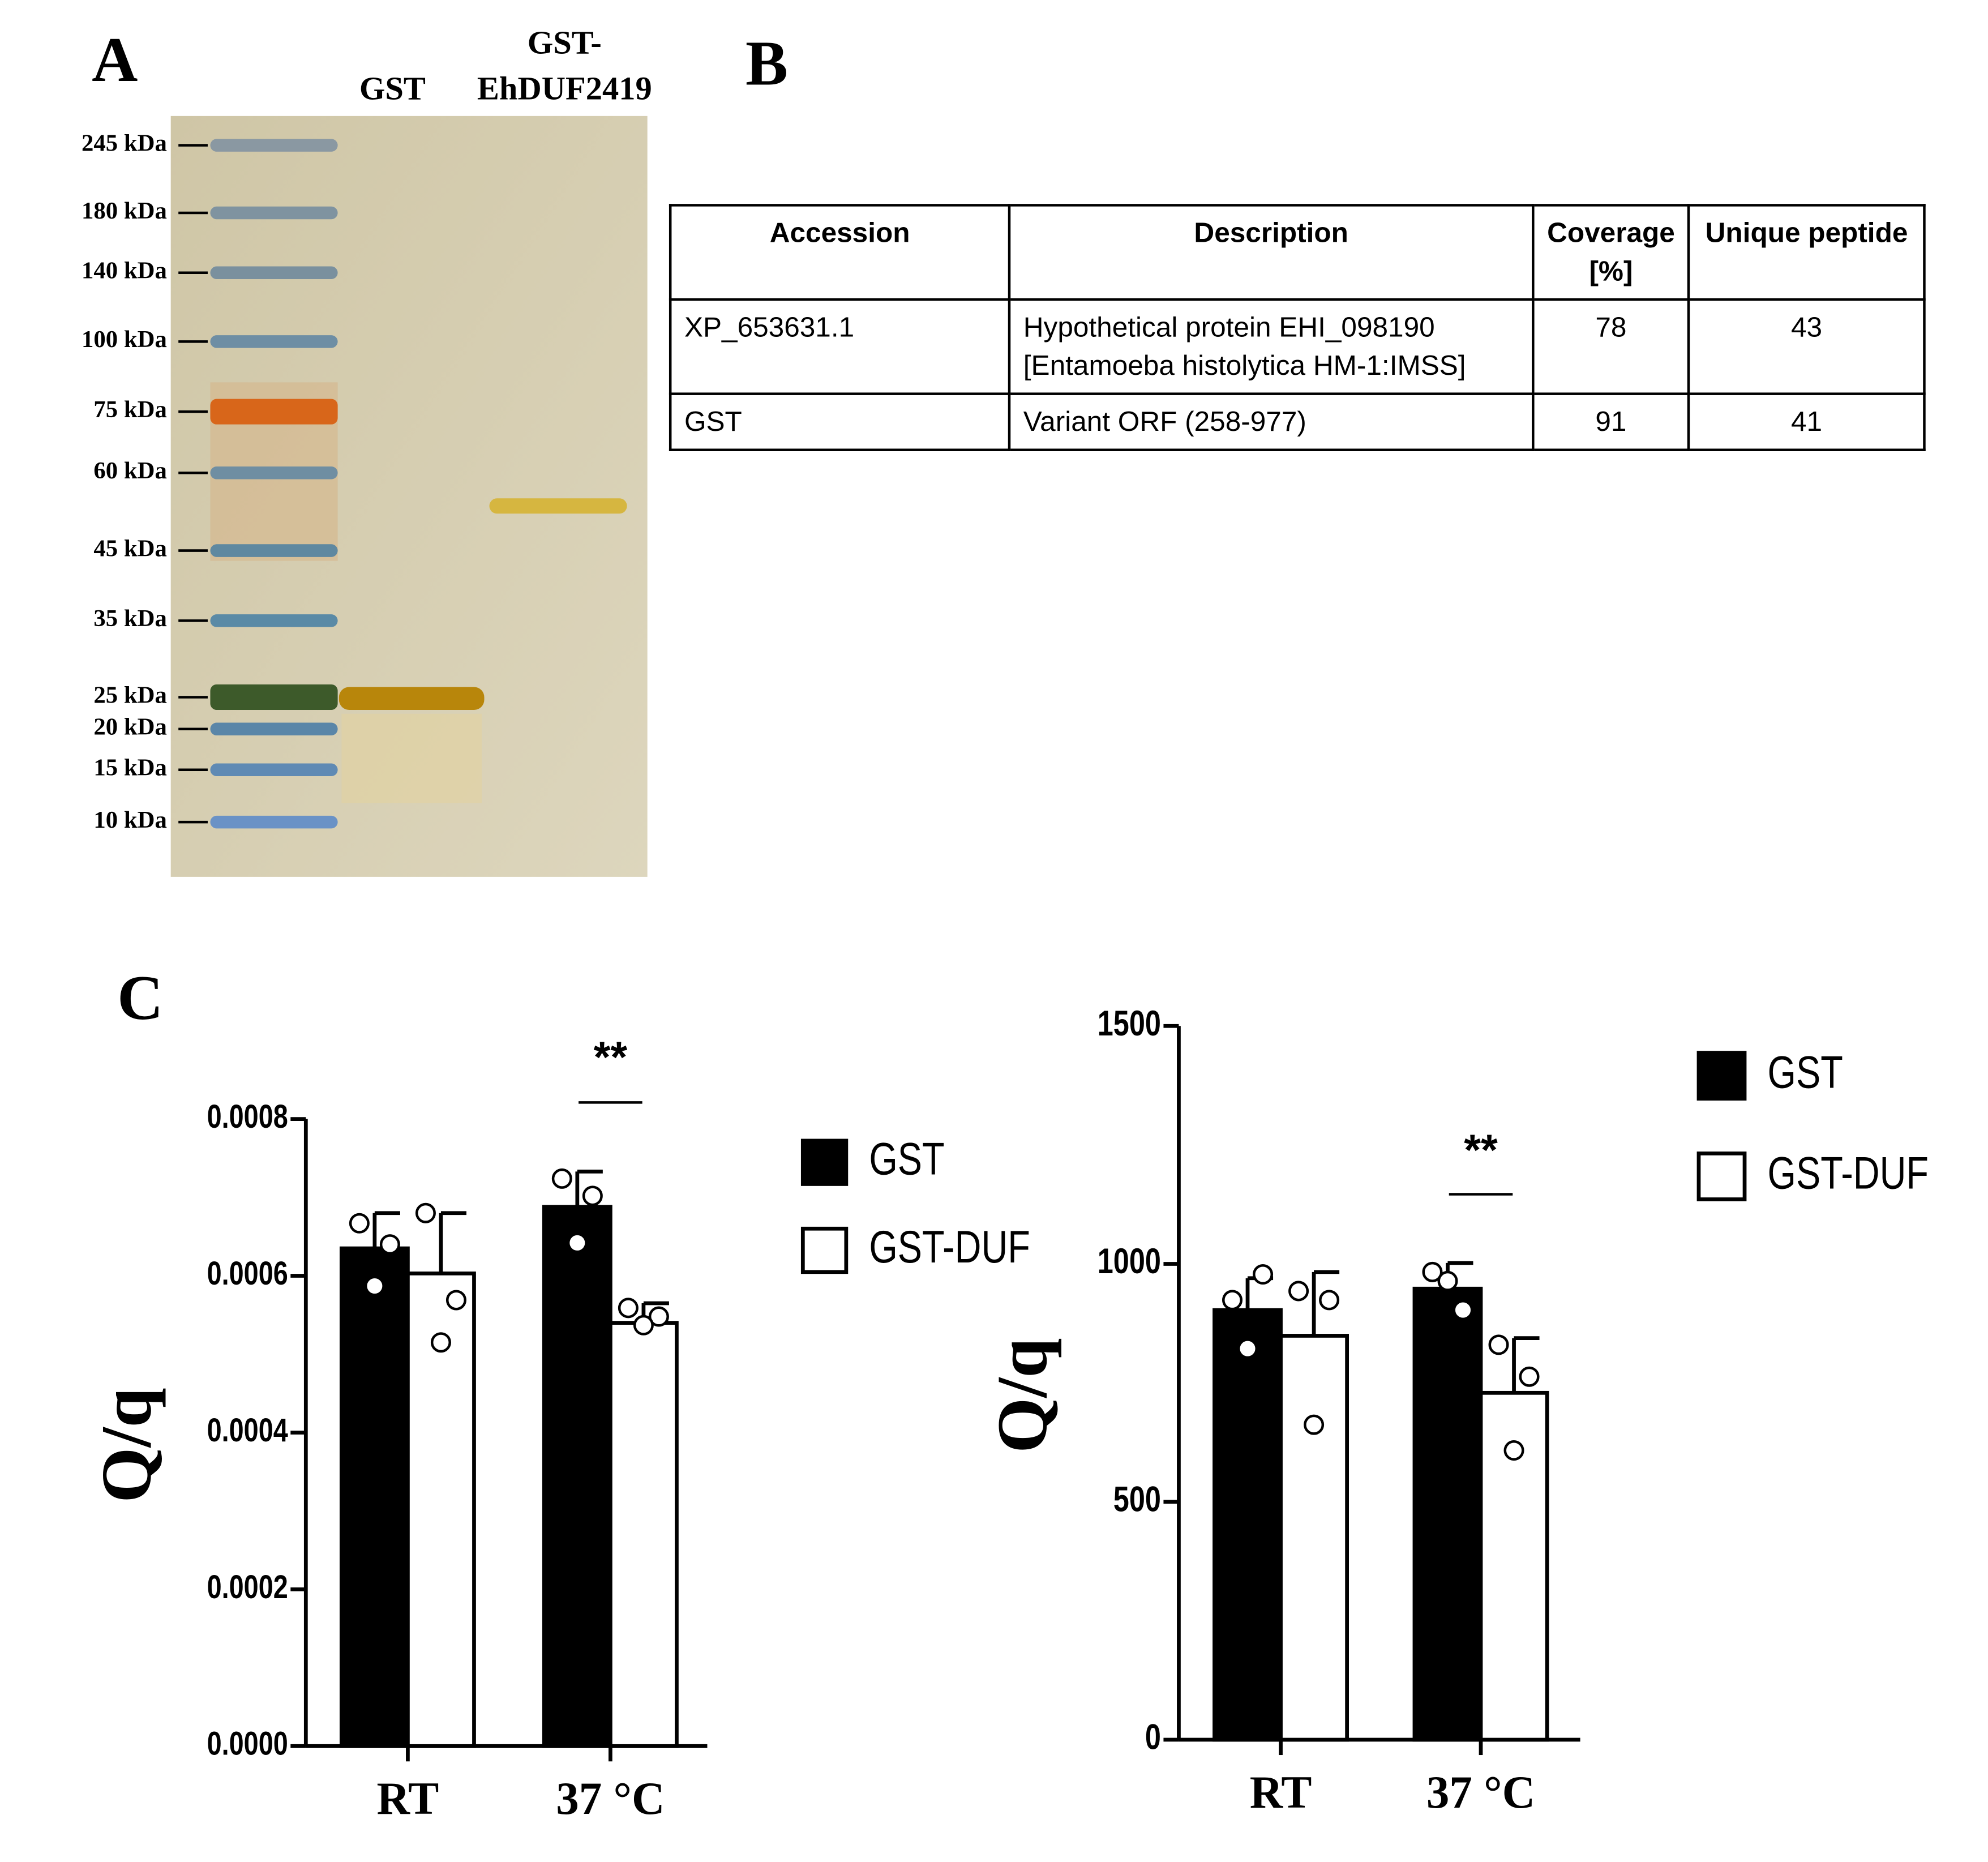 The height and width of the screenshot is (1862, 1988). Describe the element at coordinates (140, 998) in the screenshot. I see `panel-label: C` at that location.